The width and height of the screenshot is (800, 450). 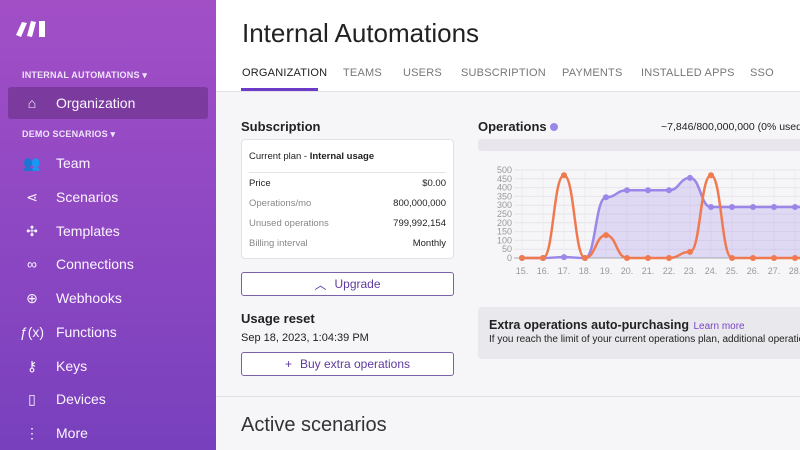 I want to click on tab-teams: TEAMS, so click(x=362, y=73).